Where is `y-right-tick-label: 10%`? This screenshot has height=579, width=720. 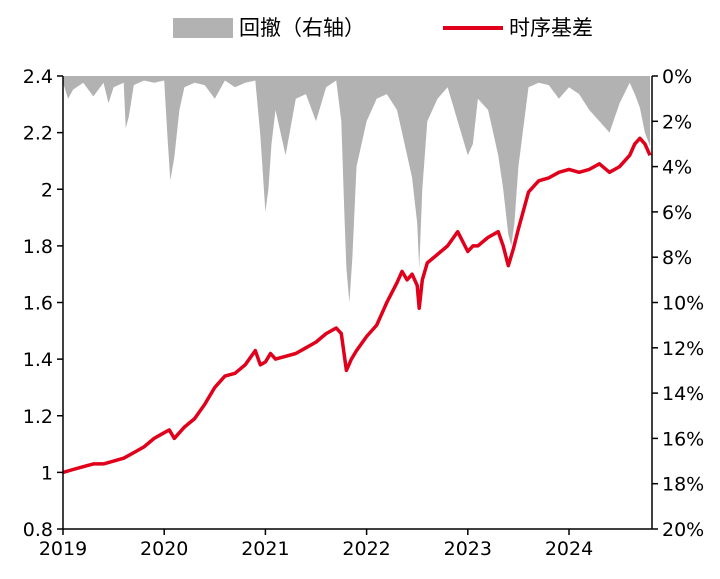 y-right-tick-label: 10% is located at coordinates (683, 304).